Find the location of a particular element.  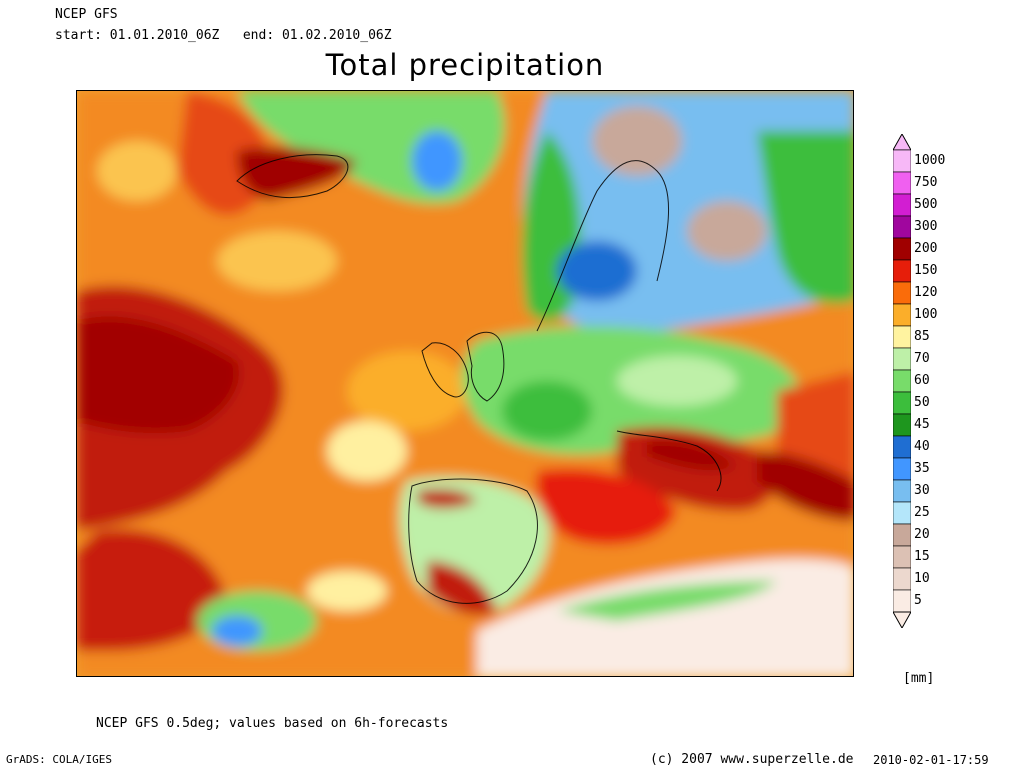

legend-label: 750 is located at coordinates (926, 182).